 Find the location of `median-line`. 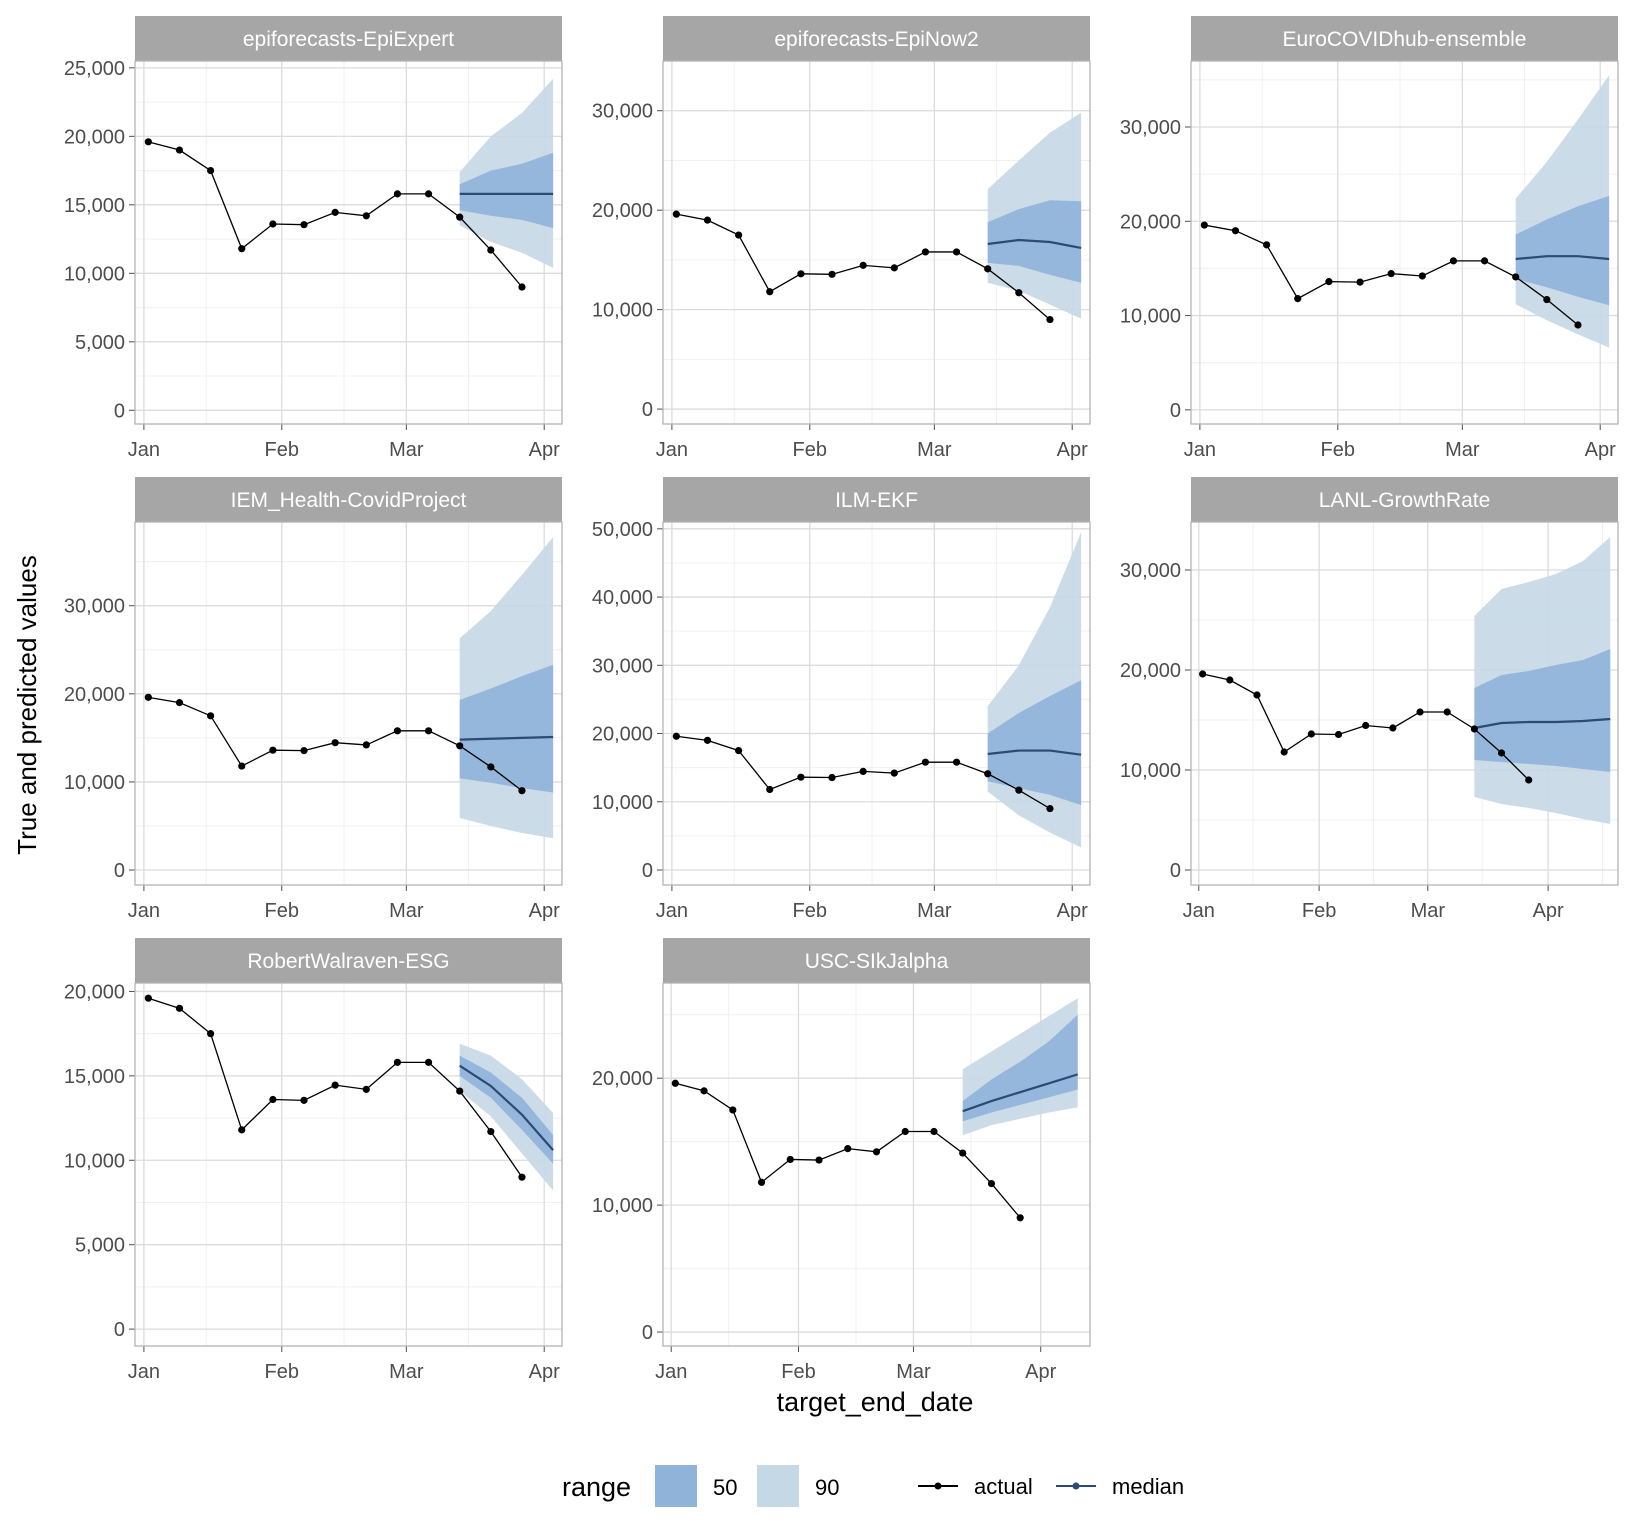

median-line is located at coordinates (506, 738).